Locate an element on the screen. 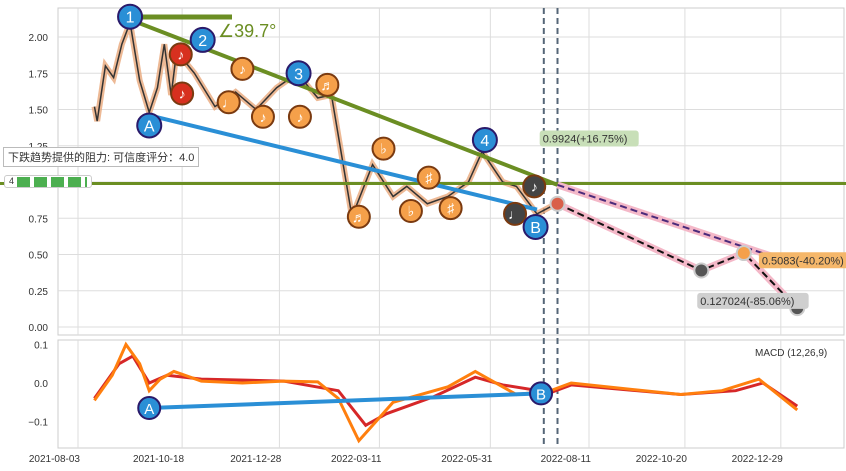  x-tick-label: 2022-08-11 is located at coordinates (566, 459).